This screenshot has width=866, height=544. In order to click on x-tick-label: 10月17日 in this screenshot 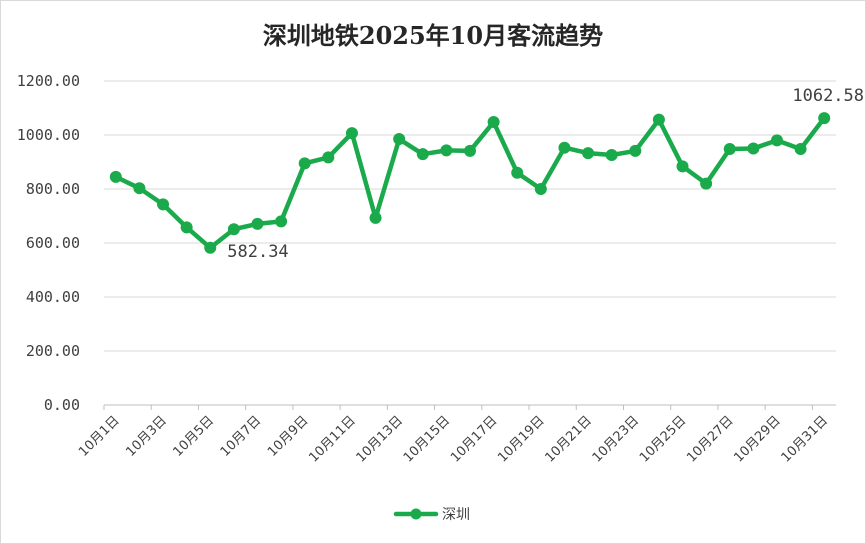, I will do `click(474, 439)`.